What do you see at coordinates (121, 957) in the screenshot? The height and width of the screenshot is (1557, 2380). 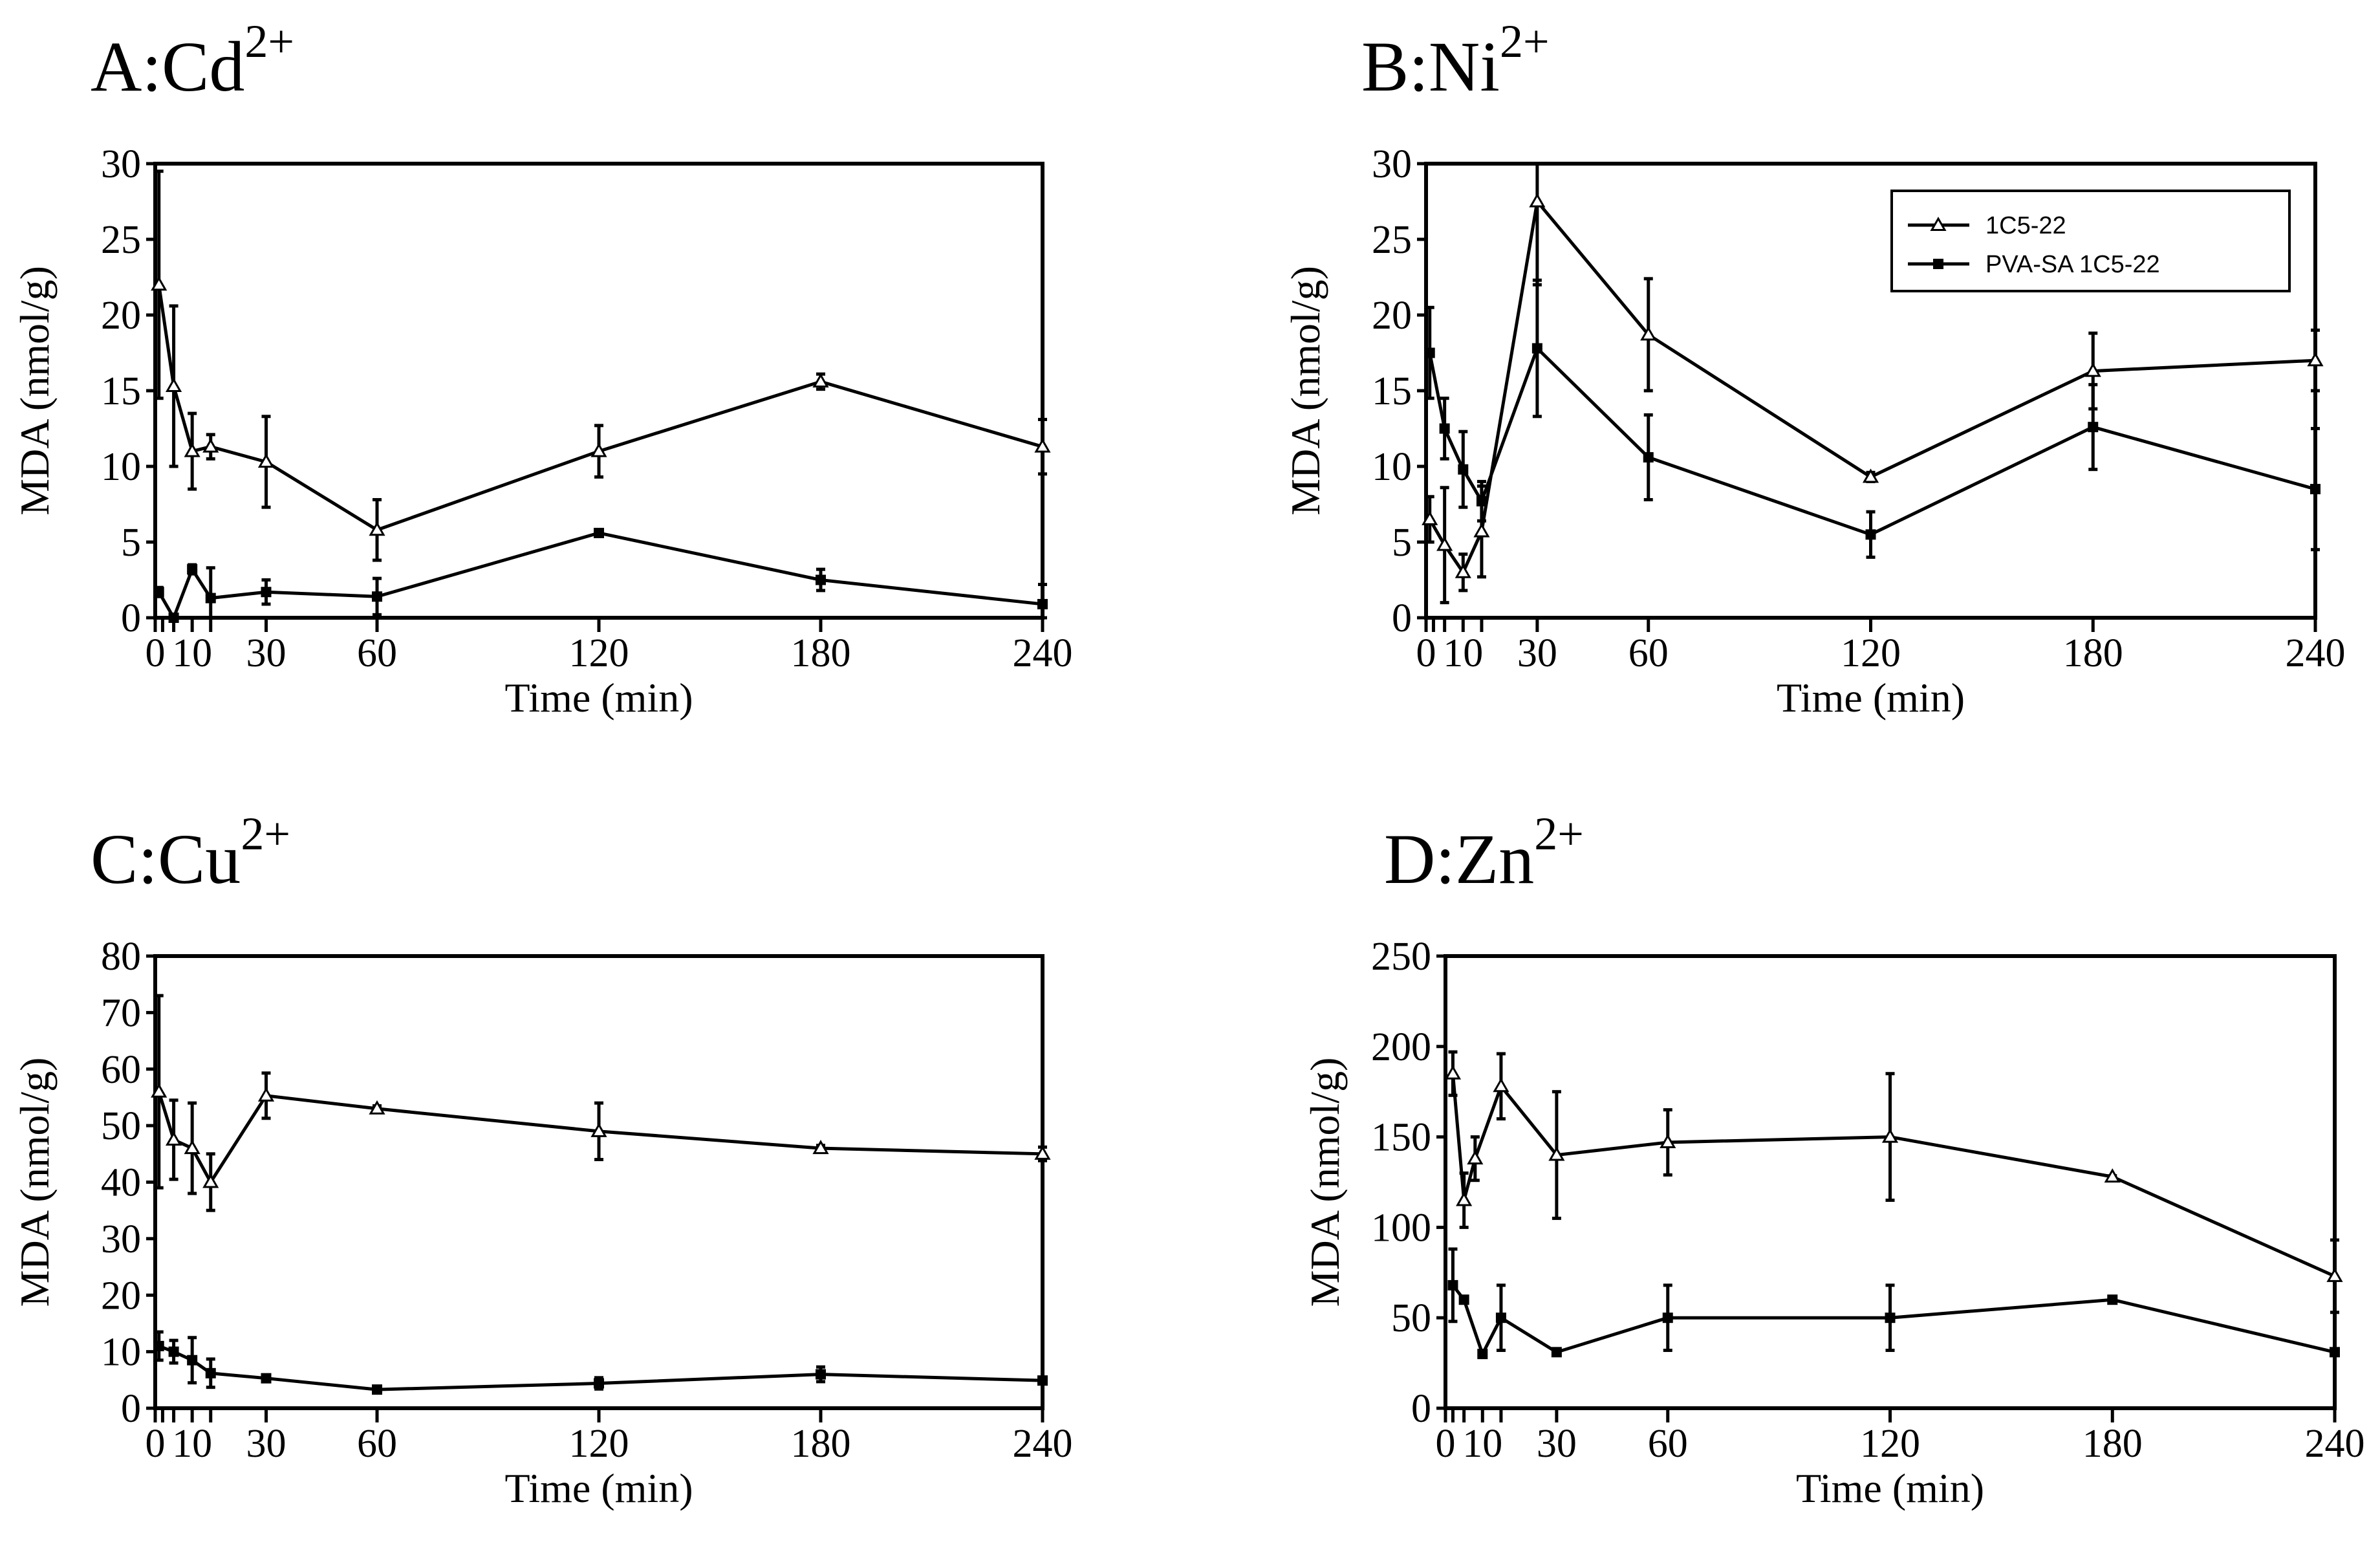 I see `panel-c-y-tick-label: 80` at bounding box center [121, 957].